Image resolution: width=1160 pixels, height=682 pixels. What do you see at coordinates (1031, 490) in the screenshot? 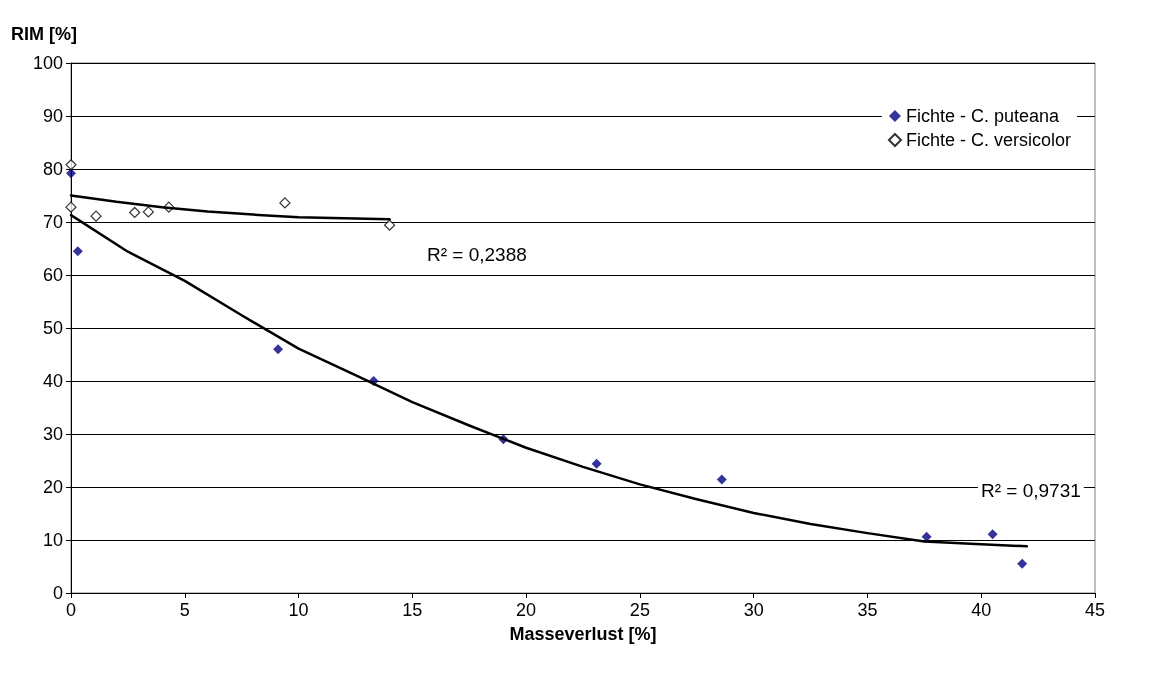
I see `annotation: R² = 0,9731` at bounding box center [1031, 490].